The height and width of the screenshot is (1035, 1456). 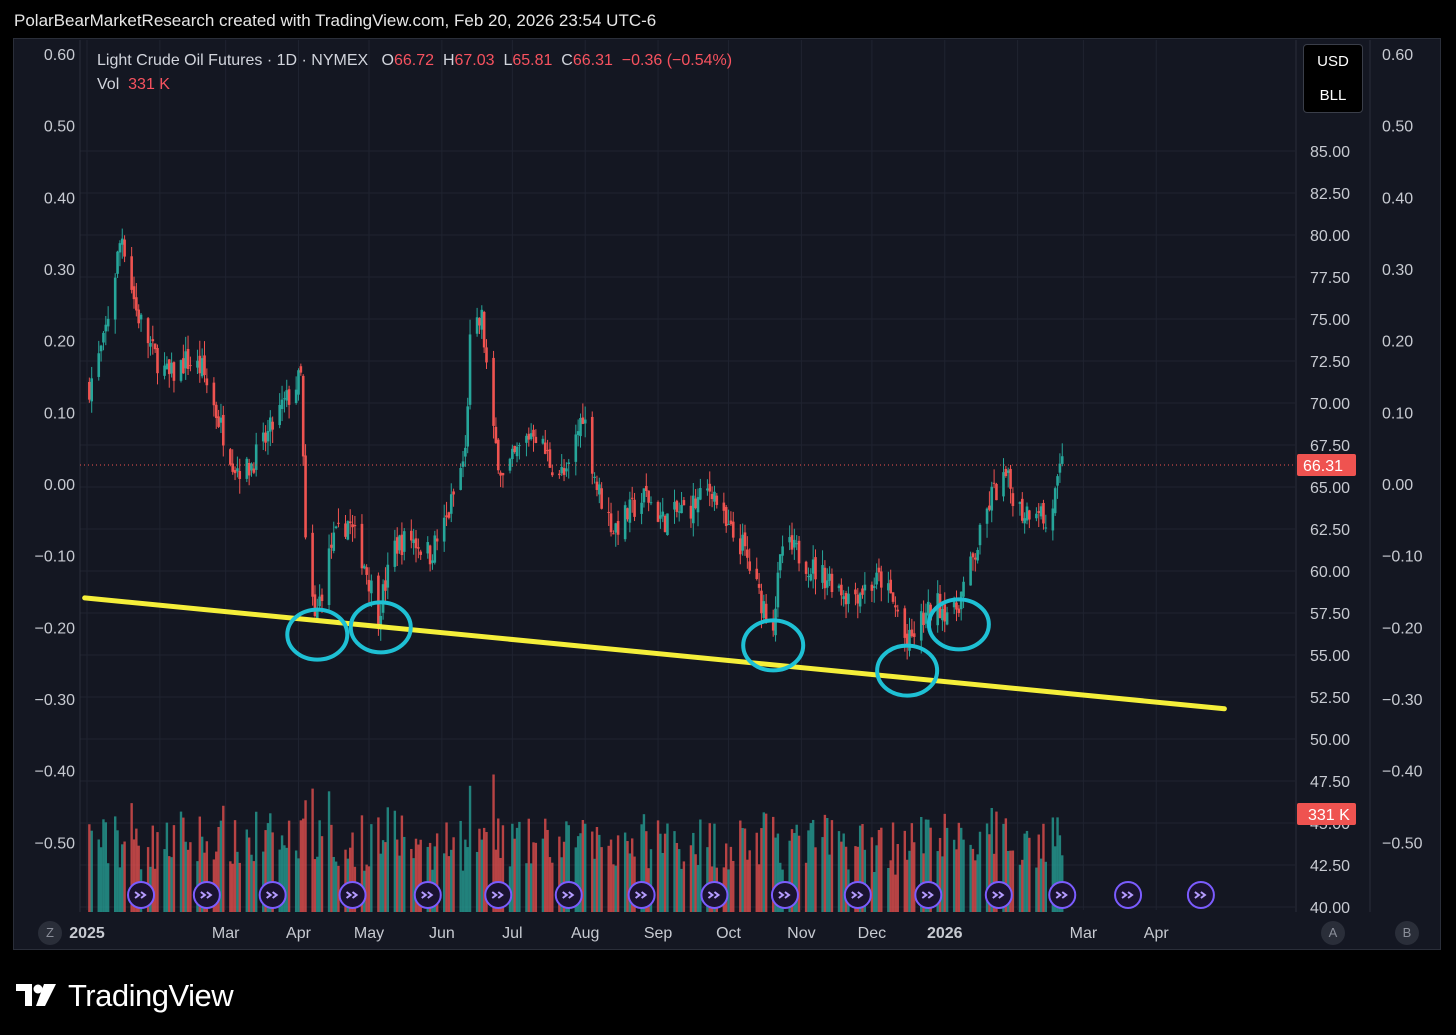 I want to click on x-tick-3: May, so click(x=369, y=933).